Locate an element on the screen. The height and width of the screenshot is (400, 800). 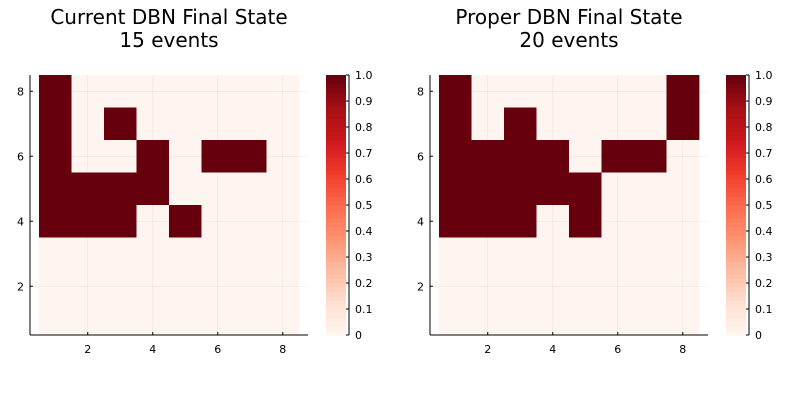
chart-title-line2: 15 events is located at coordinates (168, 40).